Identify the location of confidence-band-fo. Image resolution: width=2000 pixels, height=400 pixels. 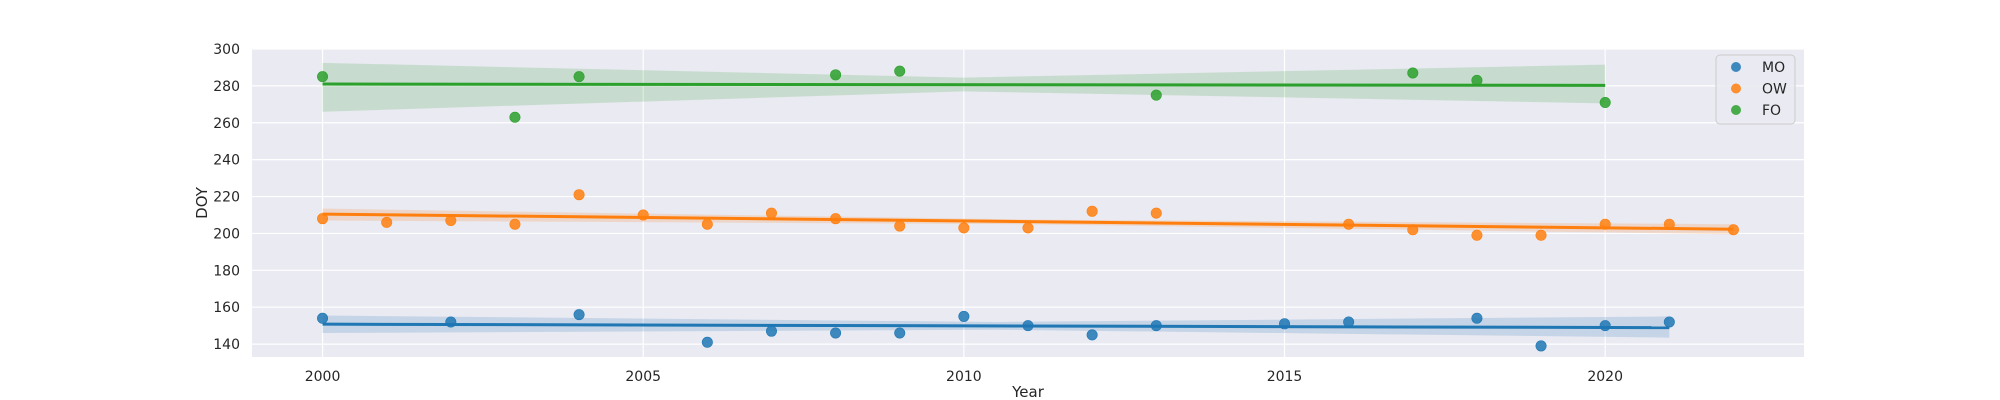
(964, 87).